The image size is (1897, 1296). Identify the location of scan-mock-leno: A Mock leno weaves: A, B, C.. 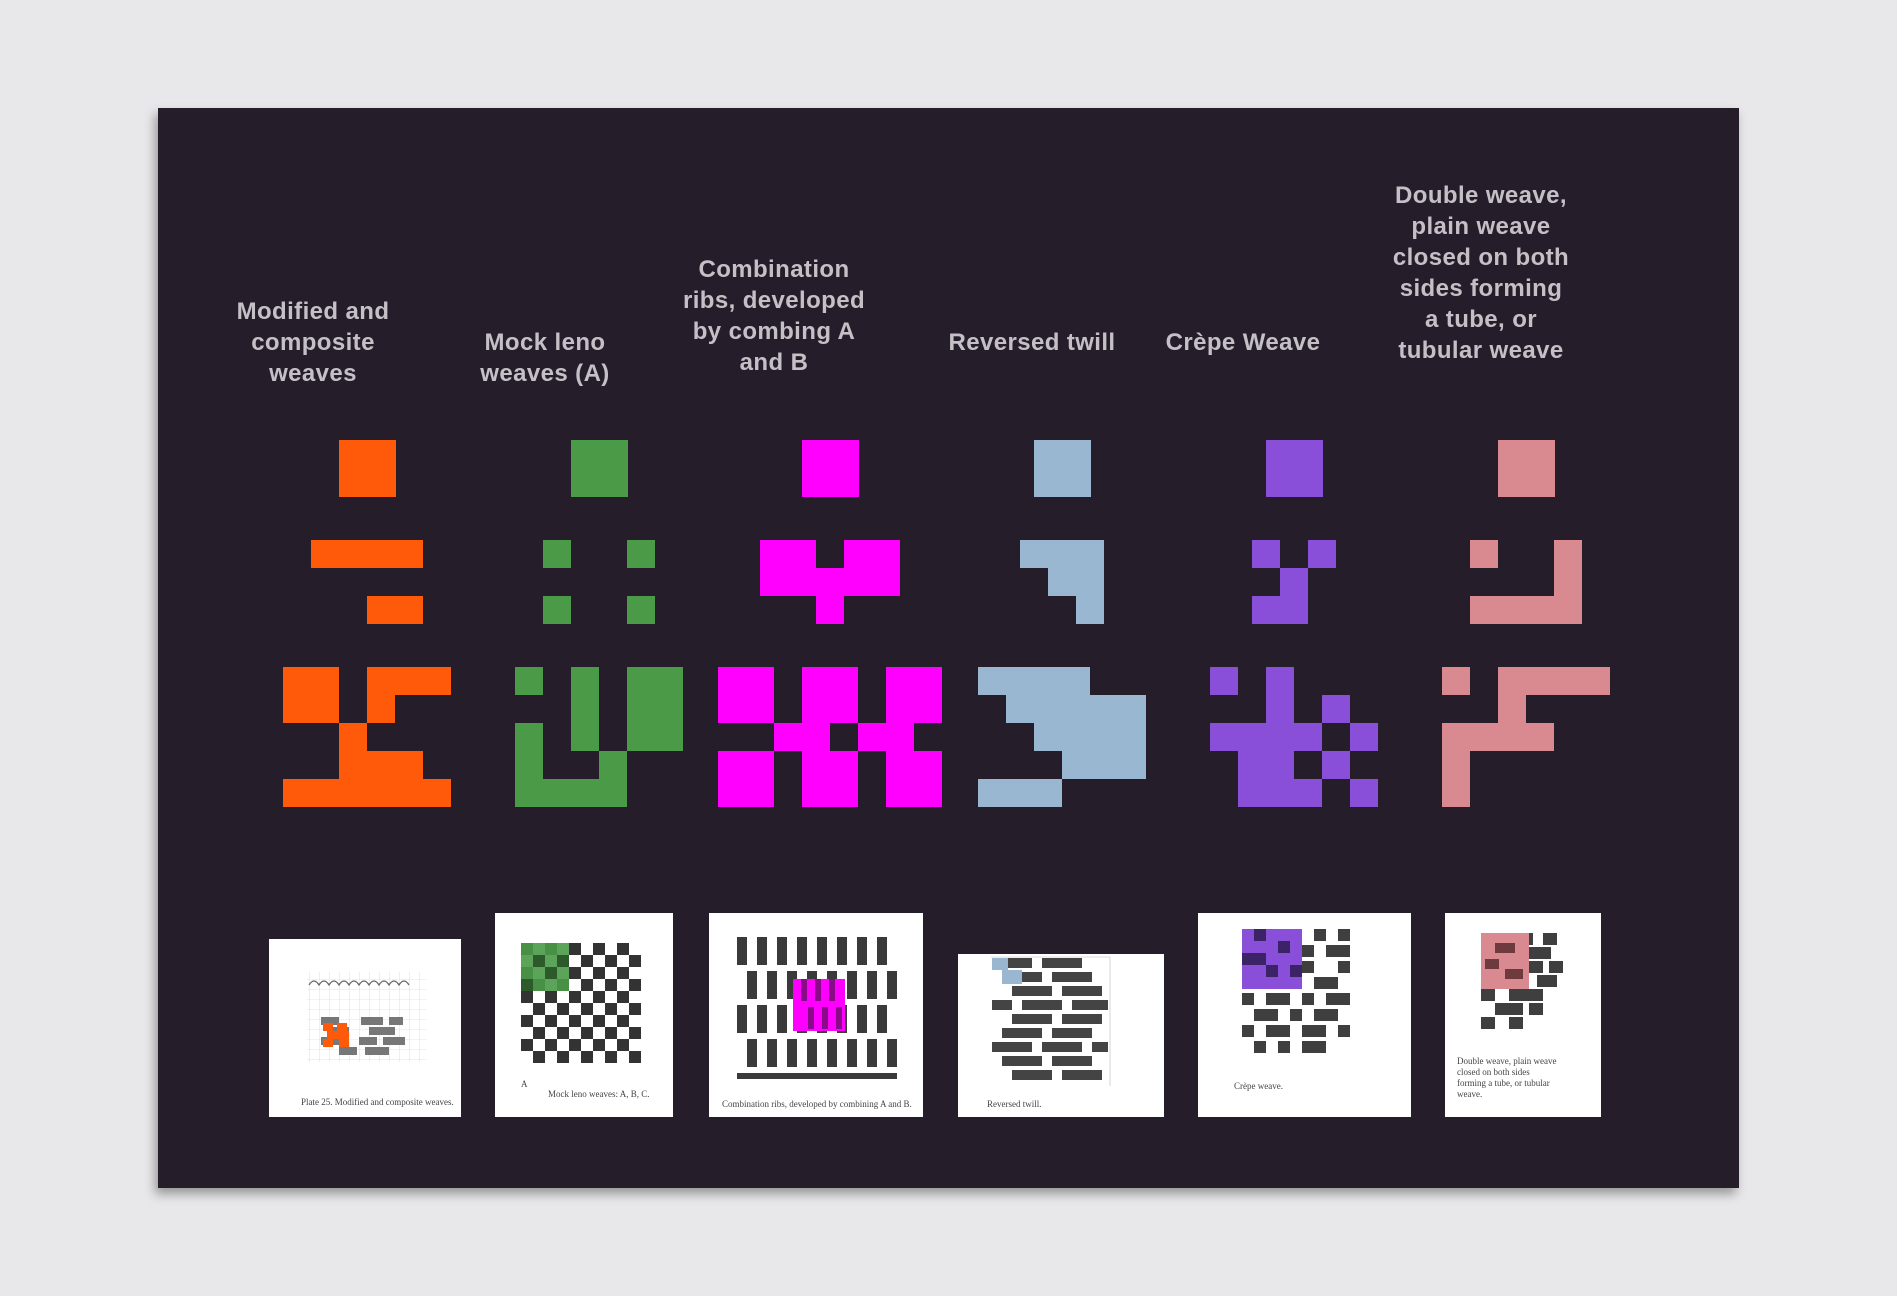
(584, 1015).